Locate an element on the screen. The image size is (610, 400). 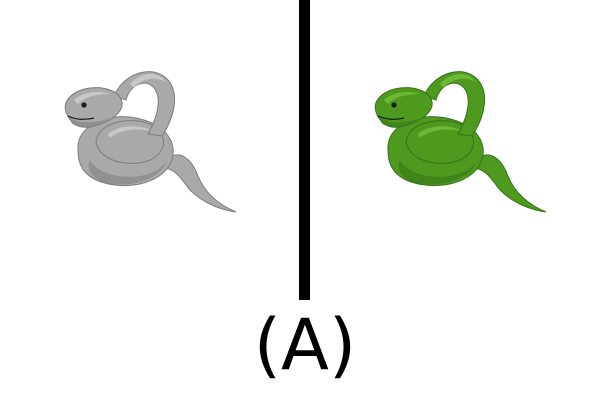
panel-divider is located at coordinates (304, 150).